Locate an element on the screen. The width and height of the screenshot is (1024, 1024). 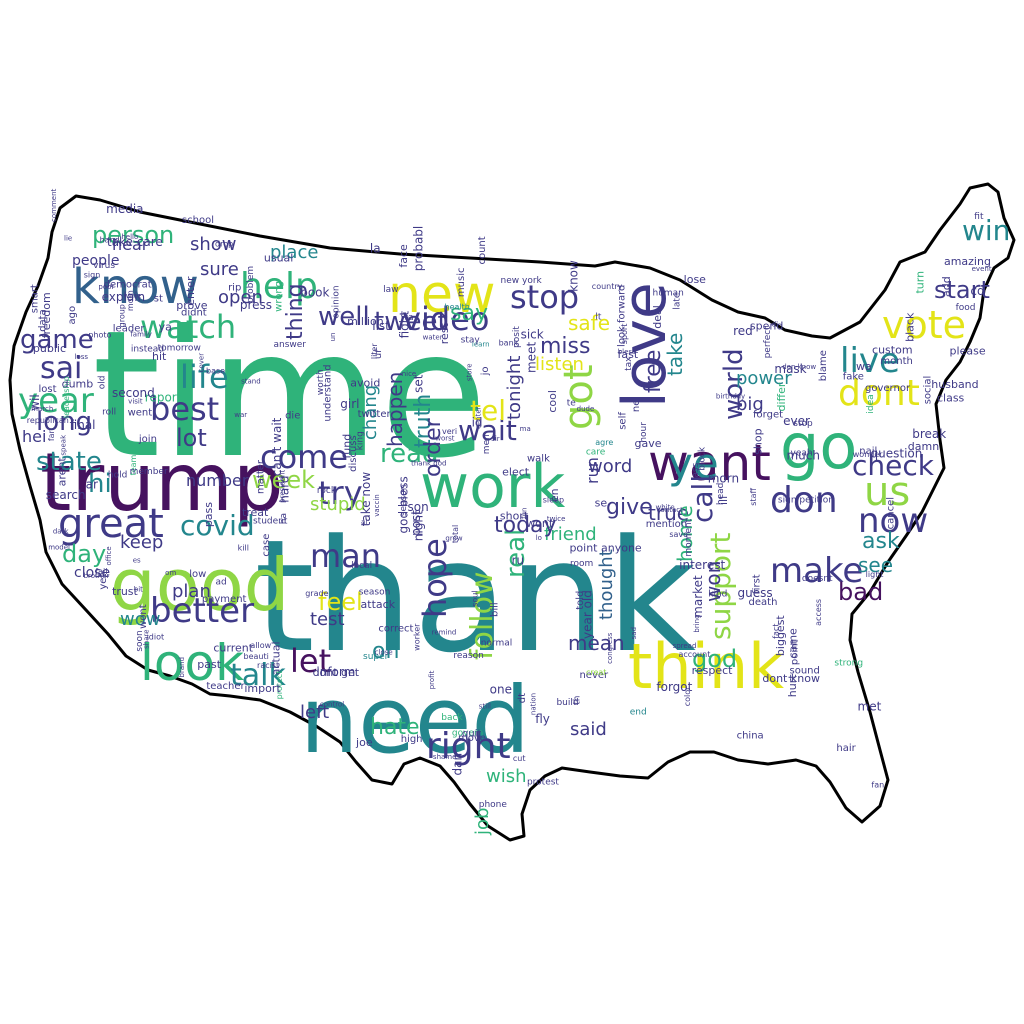
word-comment: comment is located at coordinates (54, 205).